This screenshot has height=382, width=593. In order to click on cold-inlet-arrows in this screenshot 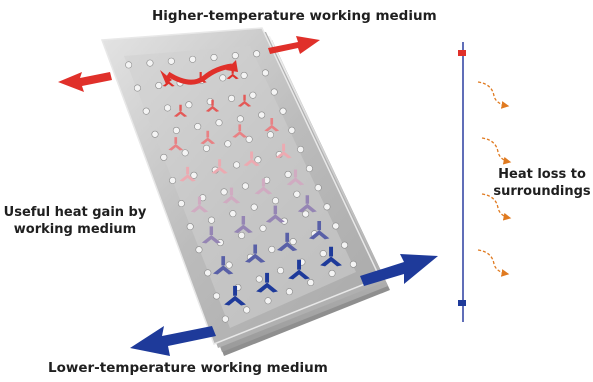, I will do `click(284, 305)`.